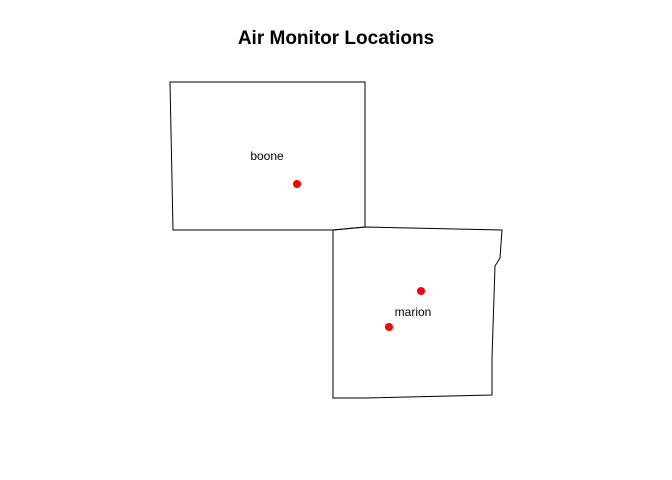  I want to click on county-label-boone: boone, so click(267, 156).